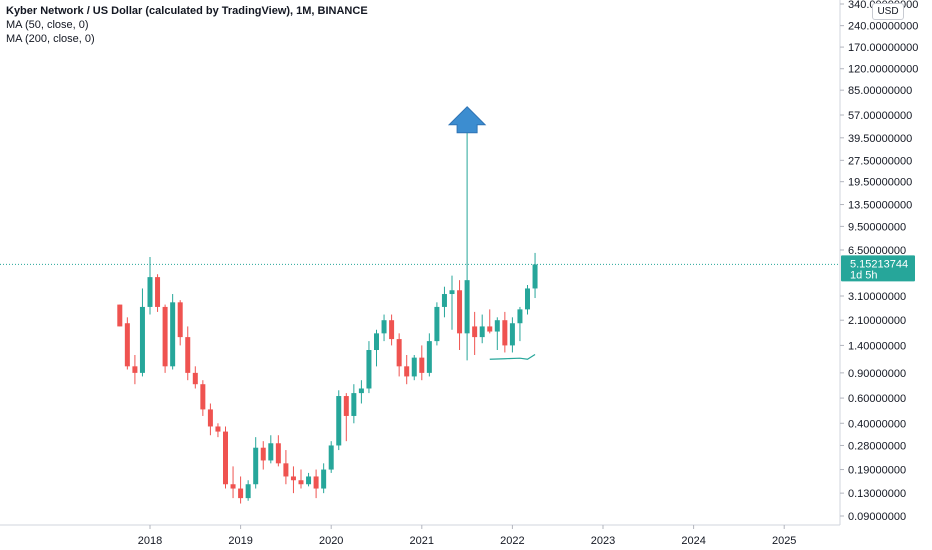 The height and width of the screenshot is (550, 932). What do you see at coordinates (150, 541) in the screenshot?
I see `x-tick-label: 2018` at bounding box center [150, 541].